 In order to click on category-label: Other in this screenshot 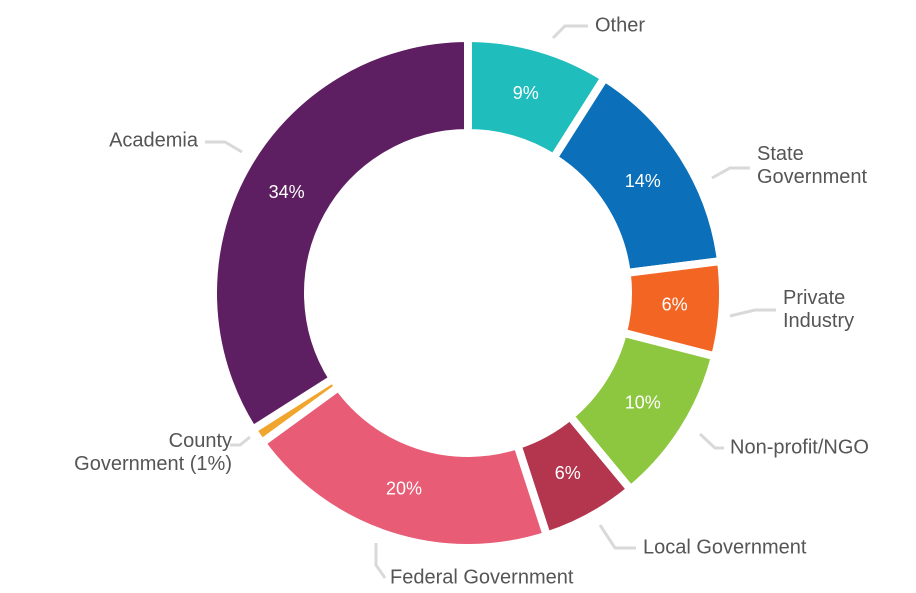, I will do `click(620, 25)`.